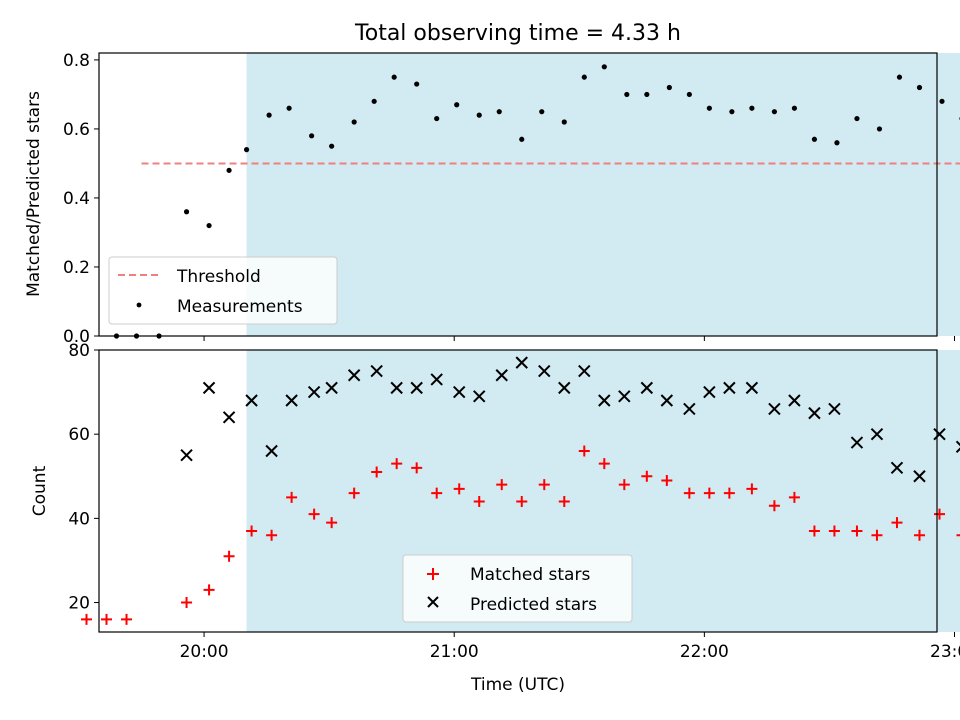  Describe the element at coordinates (34, 194) in the screenshot. I see `top-y-axis-label: Matched/Predicted stars` at that location.